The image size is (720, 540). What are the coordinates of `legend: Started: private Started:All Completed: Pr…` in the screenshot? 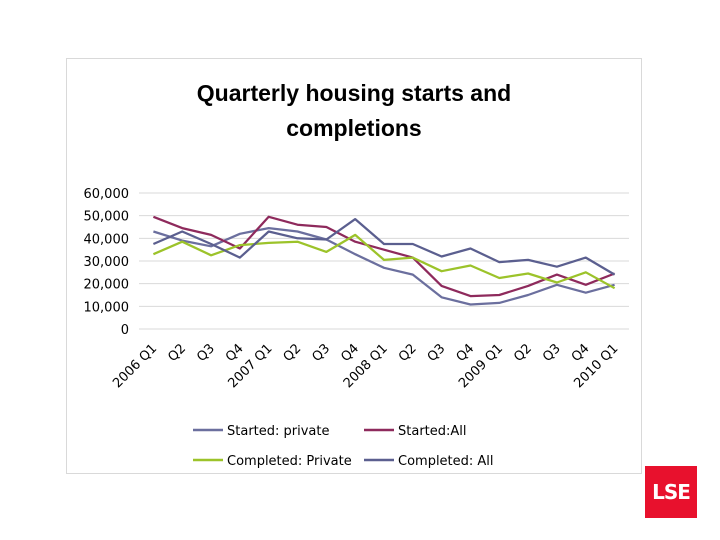 It's located at (343, 446).